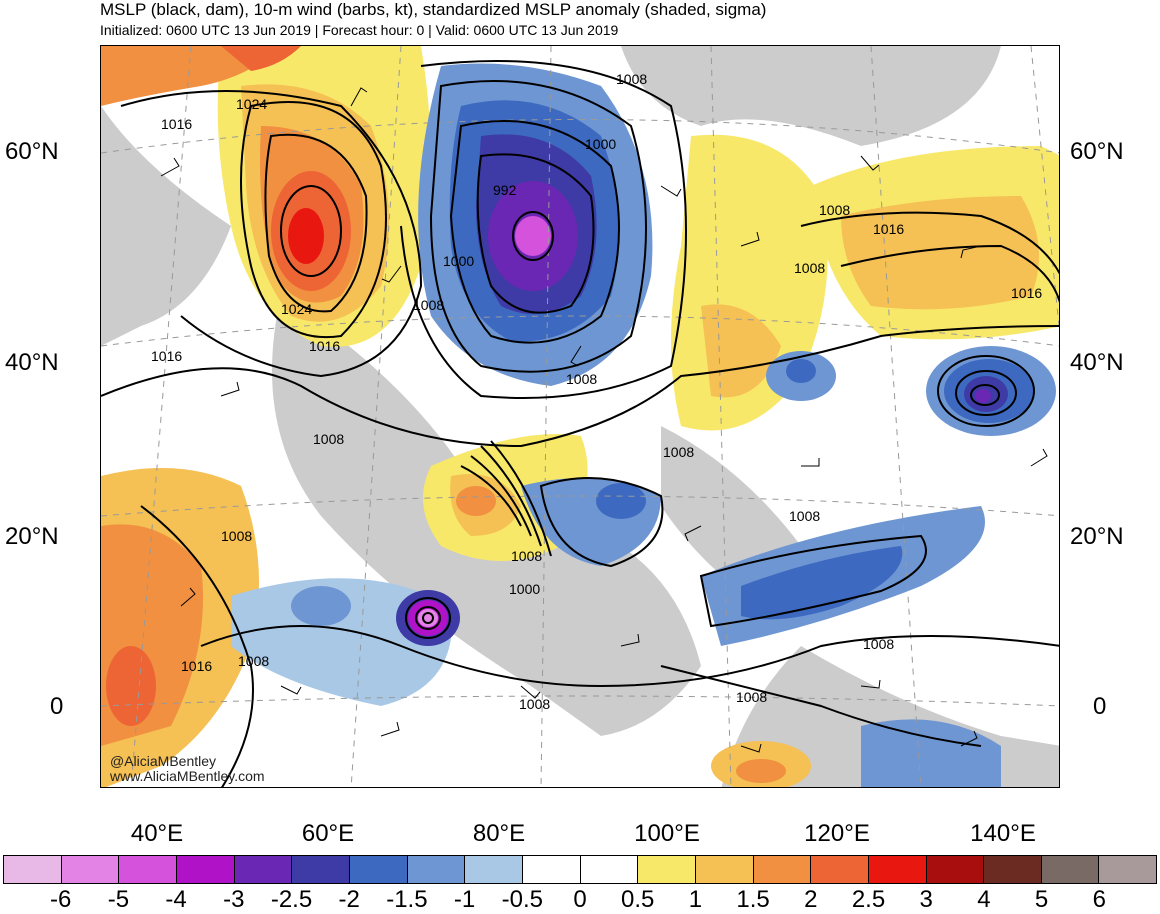  Describe the element at coordinates (157, 833) in the screenshot. I see `lon-label-40e: 40°E` at that location.